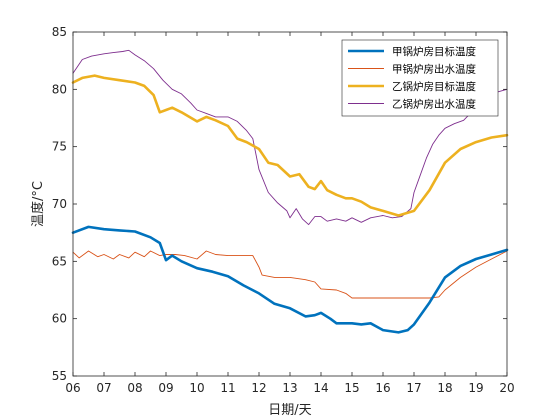 Image resolution: width=560 pixels, height=420 pixels. Describe the element at coordinates (38, 204) in the screenshot. I see `y-axis-label: 温度/°C` at that location.